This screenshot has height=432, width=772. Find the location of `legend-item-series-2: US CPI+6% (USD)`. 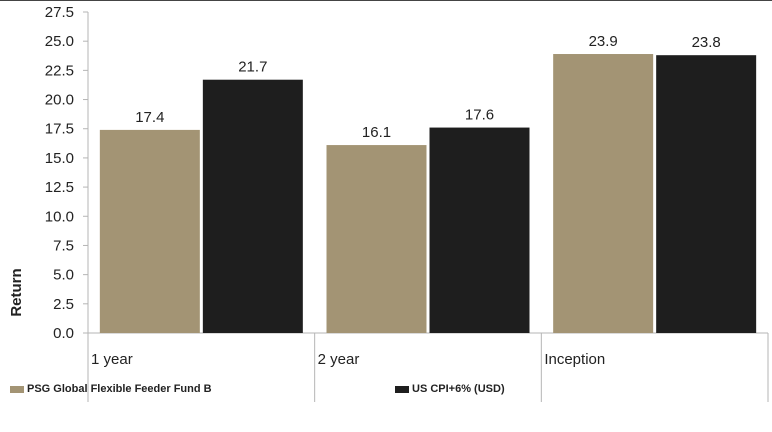

legend-item-series-2: US CPI+6% (USD) is located at coordinates (450, 389).